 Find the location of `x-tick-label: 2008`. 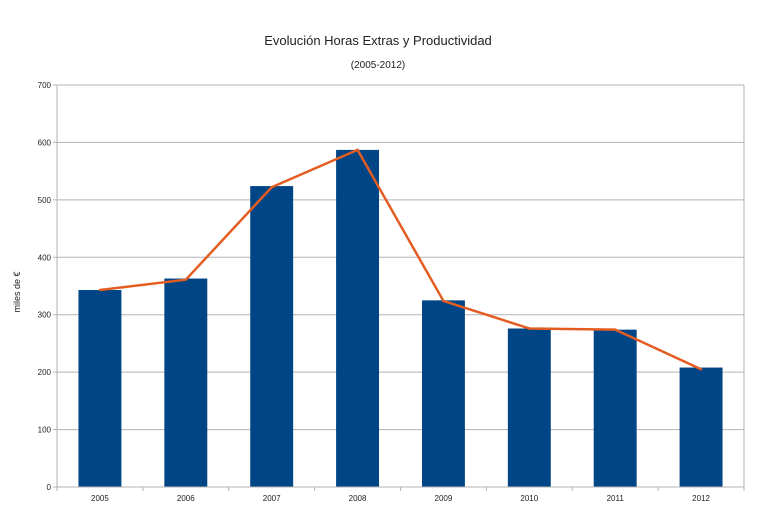

x-tick-label: 2008 is located at coordinates (358, 498).